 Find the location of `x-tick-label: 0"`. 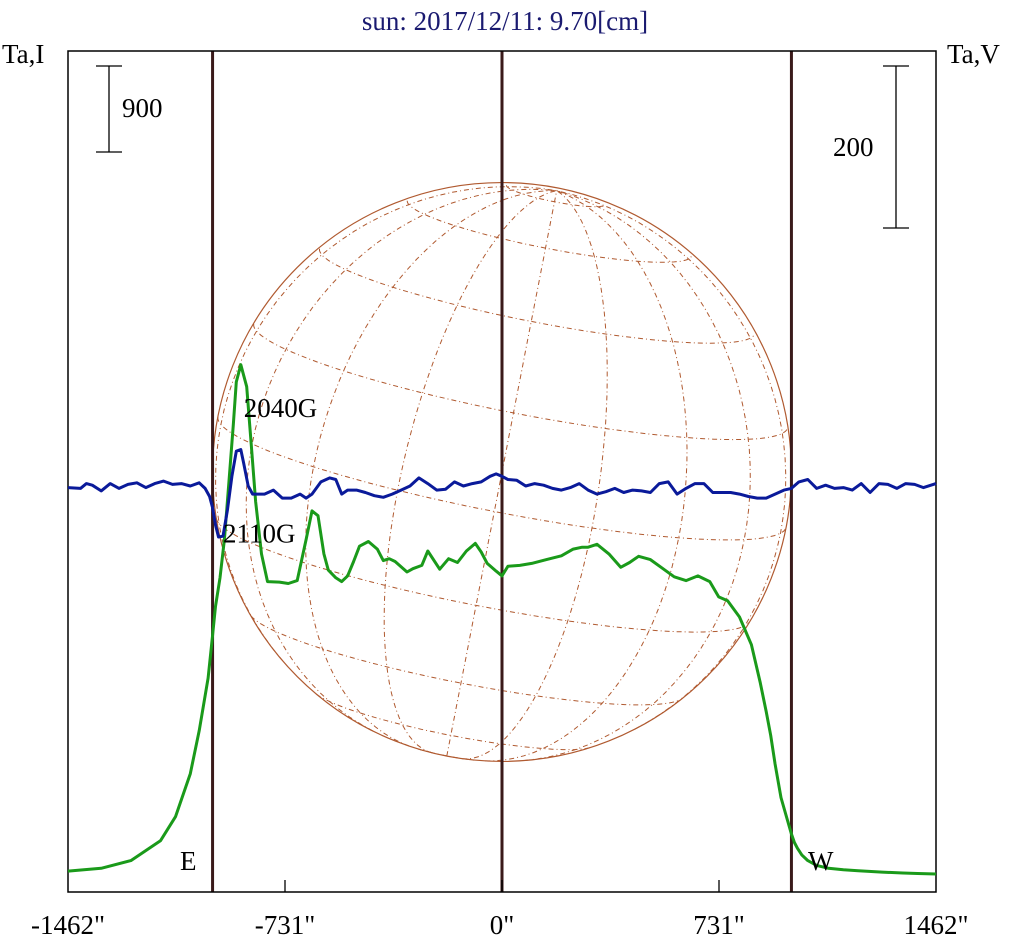

x-tick-label: 0" is located at coordinates (502, 925).